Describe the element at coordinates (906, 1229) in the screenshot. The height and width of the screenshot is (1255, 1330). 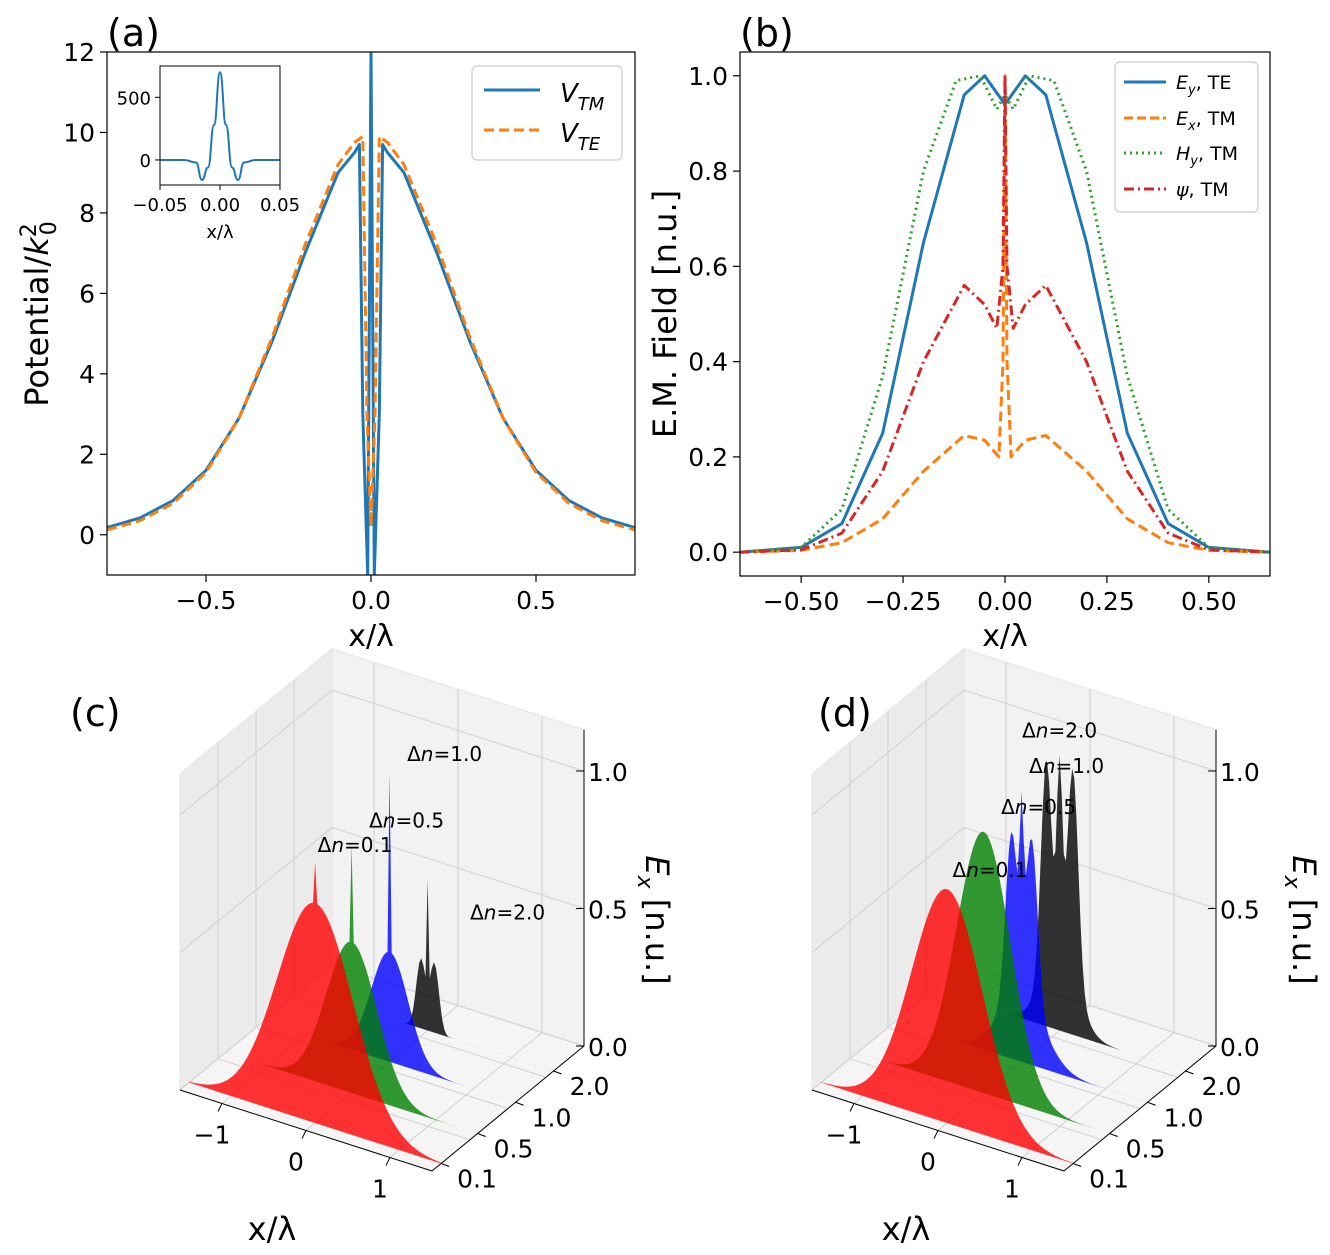
I see `panel-d-x-axis-label: x/λ` at that location.